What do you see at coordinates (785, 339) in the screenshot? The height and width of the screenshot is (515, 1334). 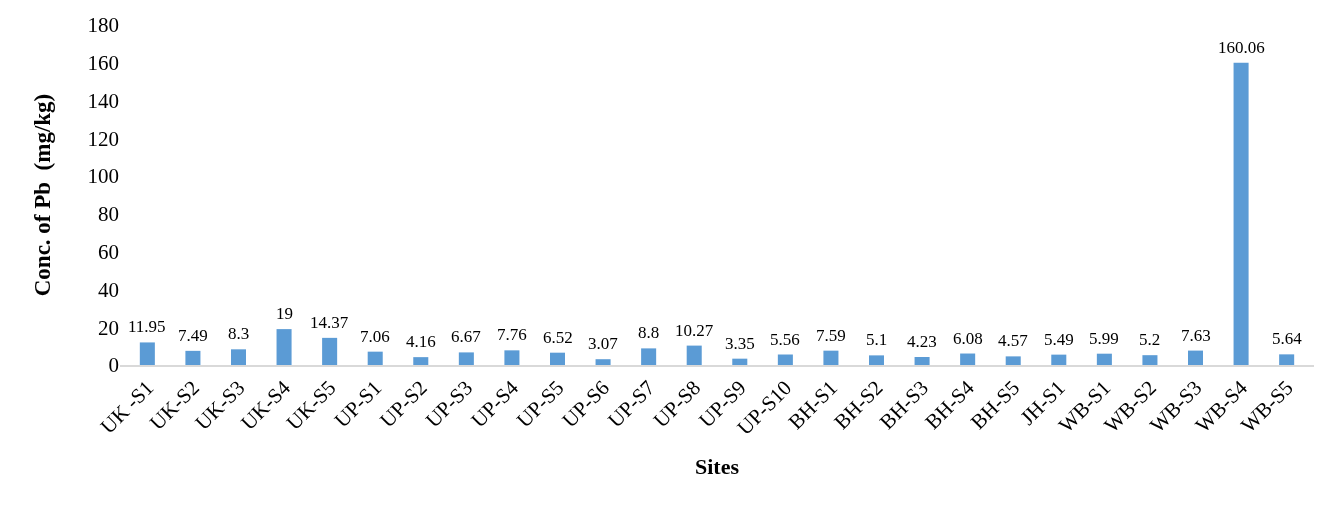 I see `data-label: 5.56` at bounding box center [785, 339].